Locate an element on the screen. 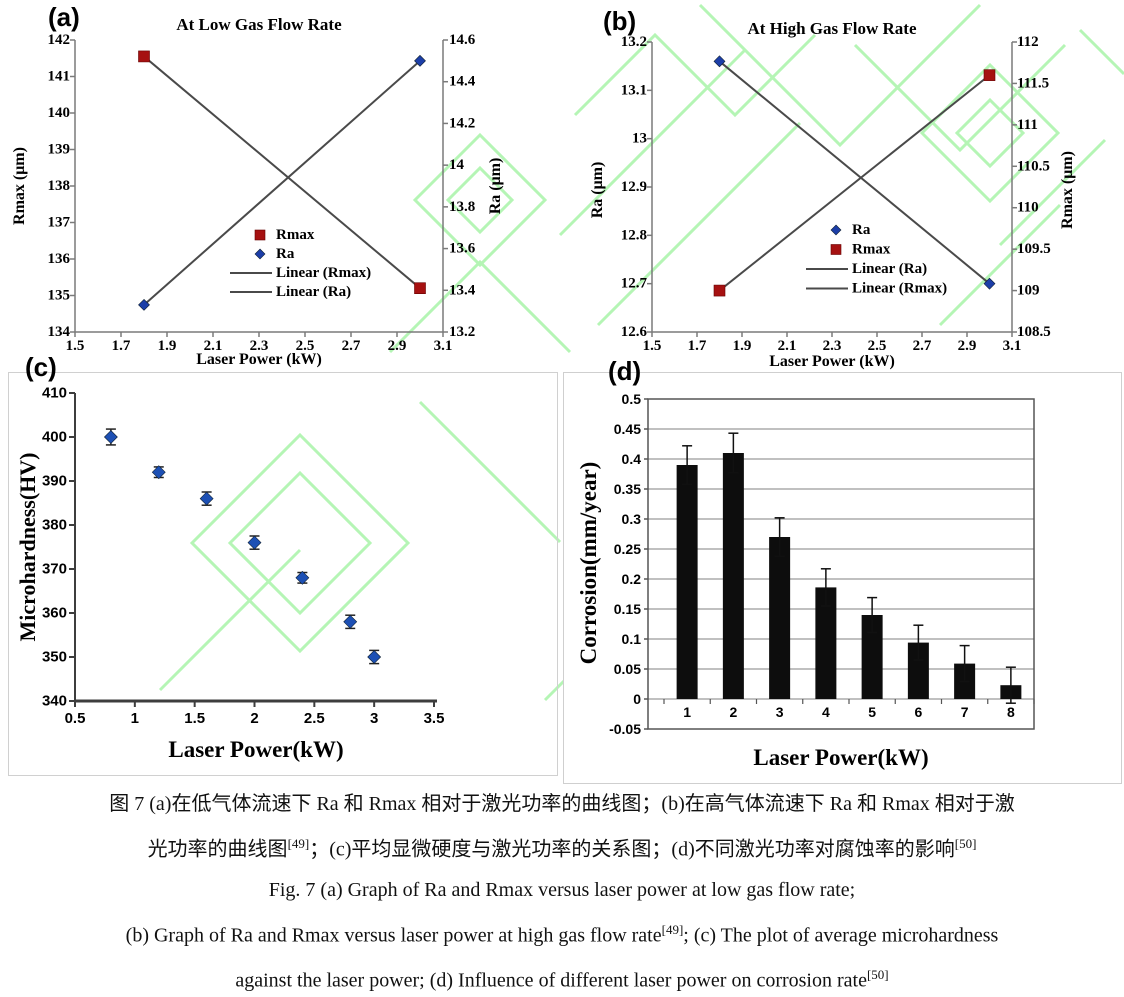 The image size is (1124, 997). tick-label: 136 is located at coordinates (59, 259).